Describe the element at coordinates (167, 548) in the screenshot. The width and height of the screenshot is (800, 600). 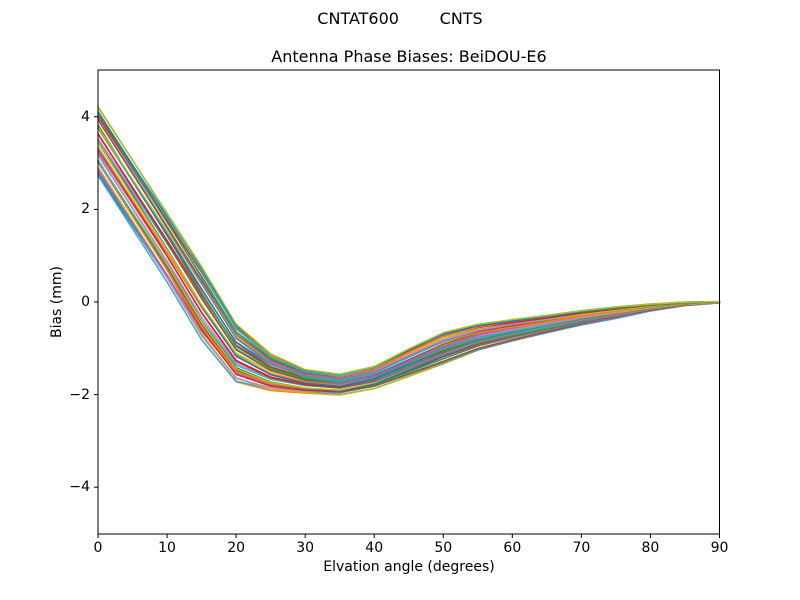
I see `x-tick-label: 10` at that location.